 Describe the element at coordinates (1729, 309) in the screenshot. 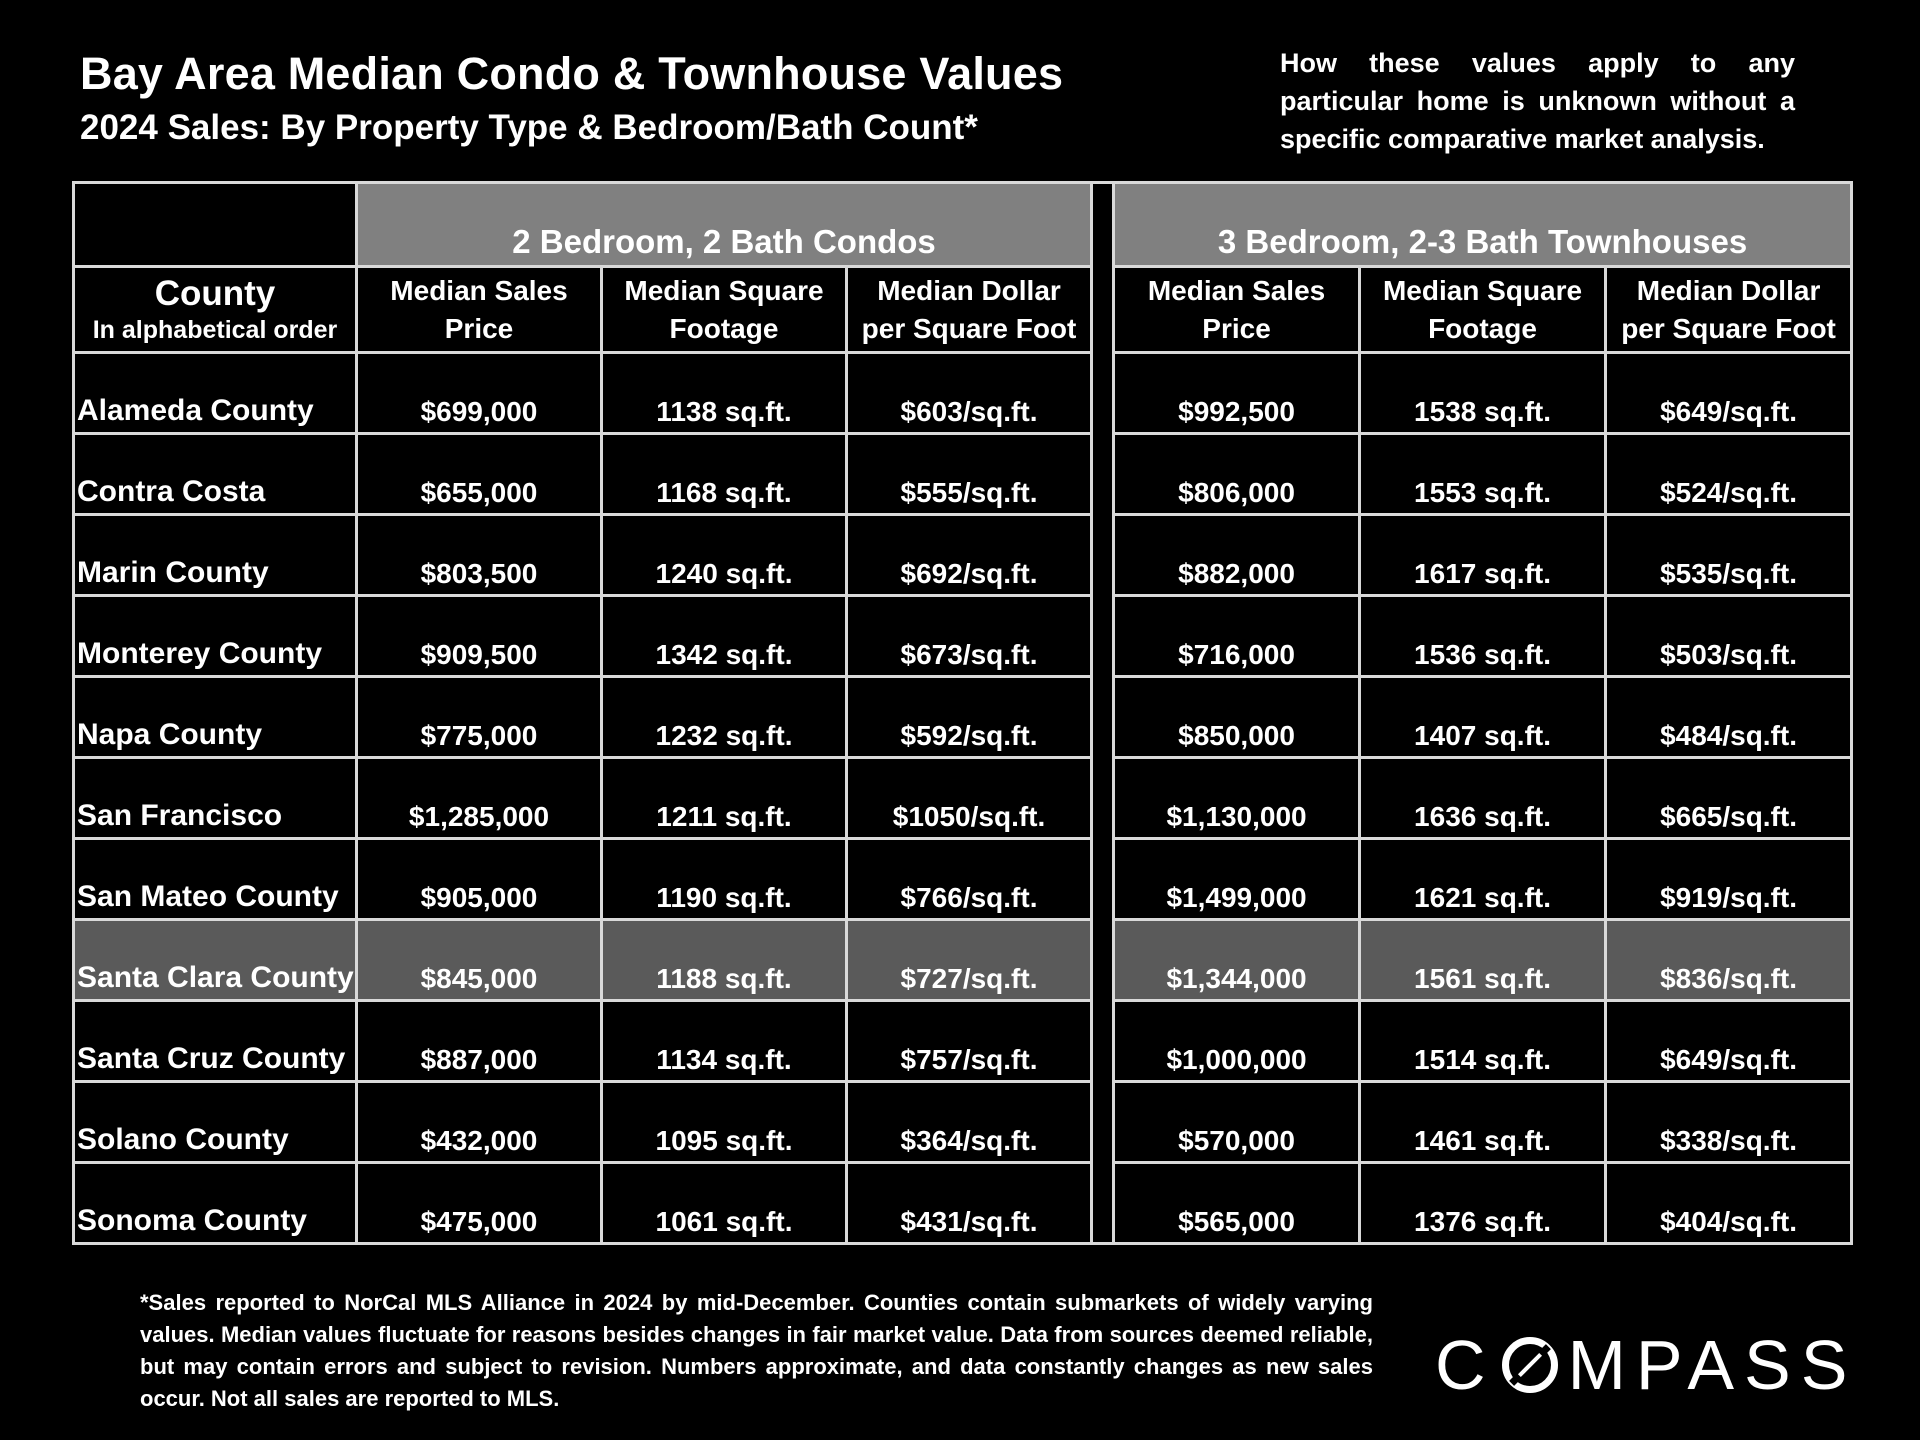

I see `column-header-5: Median Dollar per Square Foot` at that location.